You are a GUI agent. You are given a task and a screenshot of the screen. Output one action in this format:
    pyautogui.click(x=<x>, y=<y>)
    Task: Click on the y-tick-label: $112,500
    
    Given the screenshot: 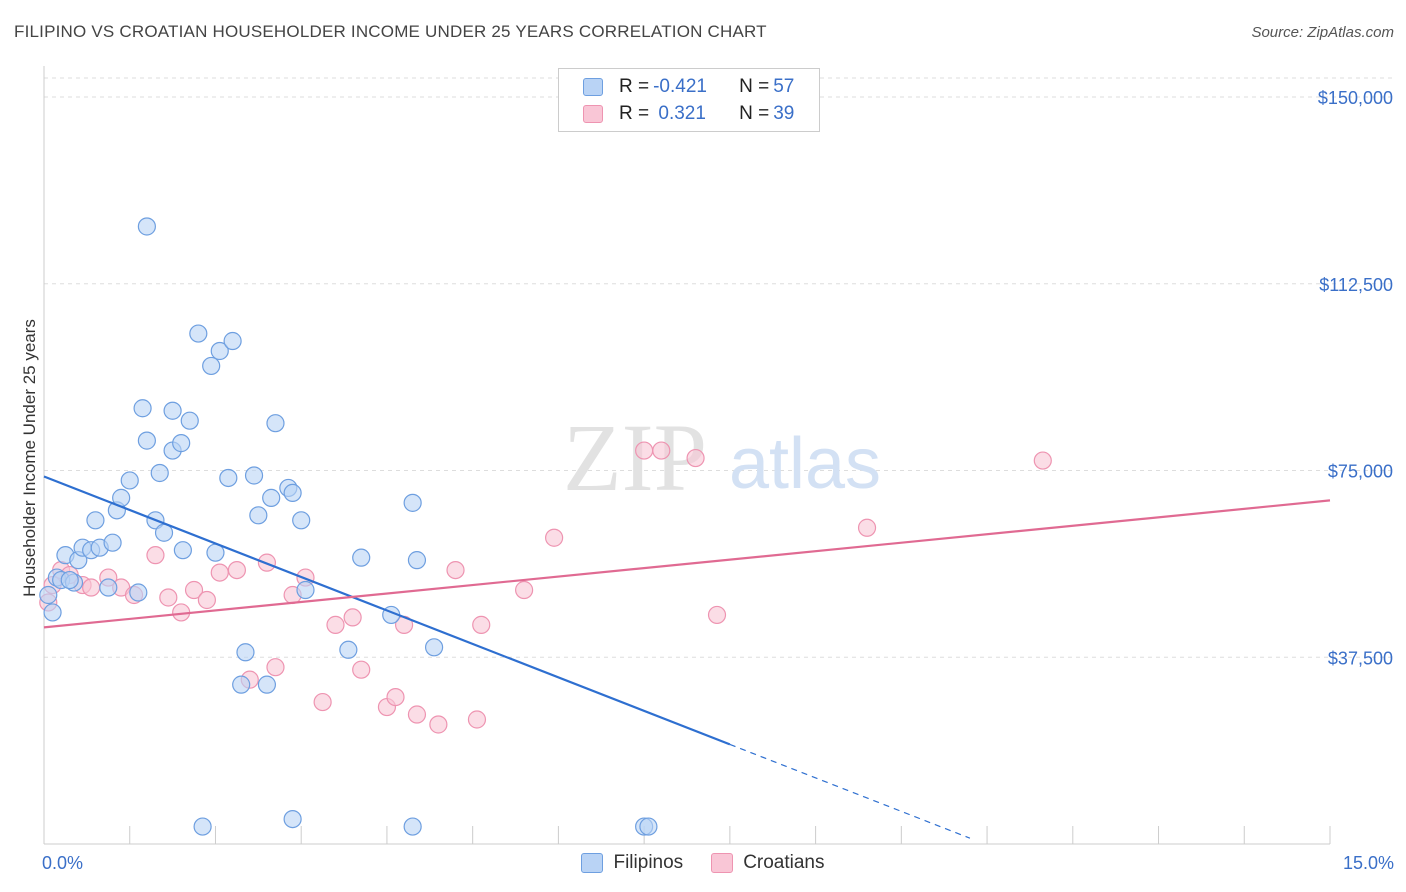 What is the action you would take?
    pyautogui.click(x=1356, y=285)
    